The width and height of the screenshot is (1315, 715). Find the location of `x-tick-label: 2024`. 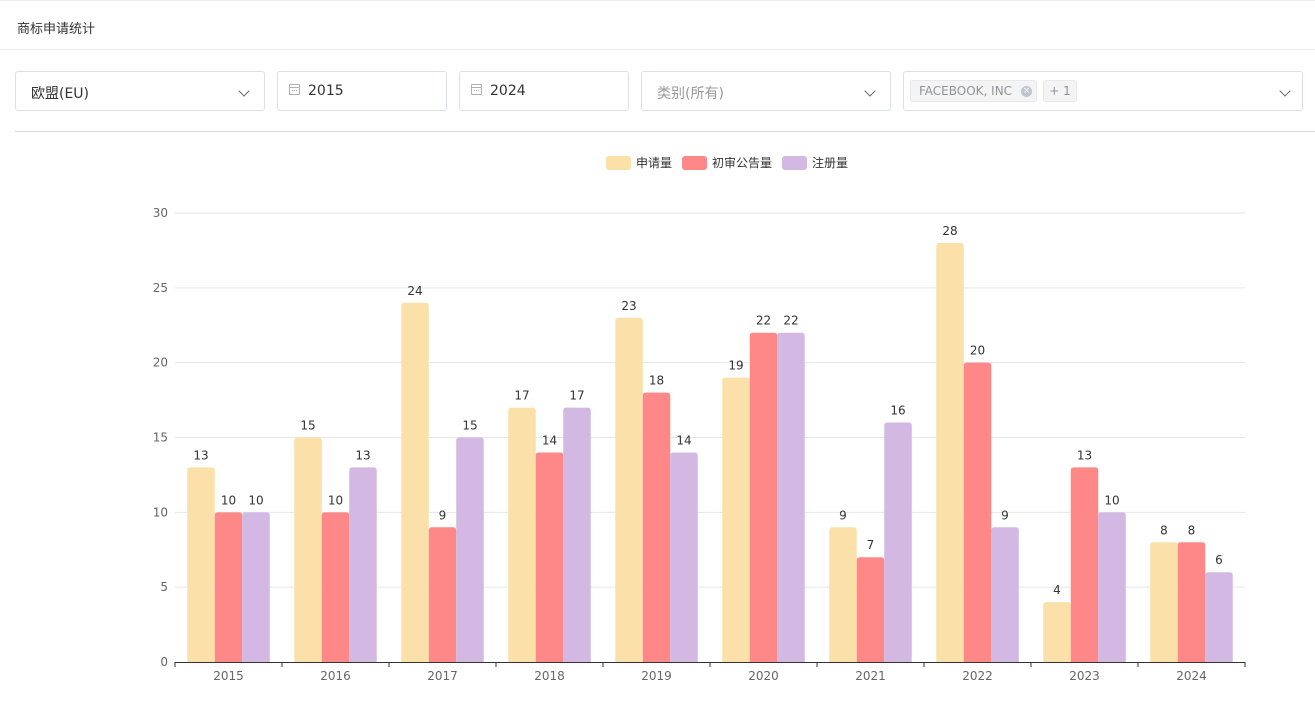

x-tick-label: 2024 is located at coordinates (1191, 676).